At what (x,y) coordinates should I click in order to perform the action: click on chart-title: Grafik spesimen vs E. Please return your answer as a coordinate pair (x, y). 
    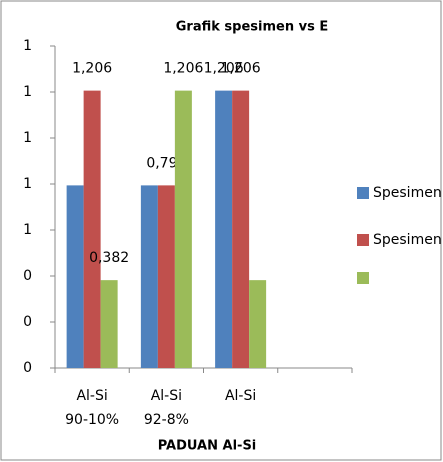
    Looking at the image, I should click on (252, 27).